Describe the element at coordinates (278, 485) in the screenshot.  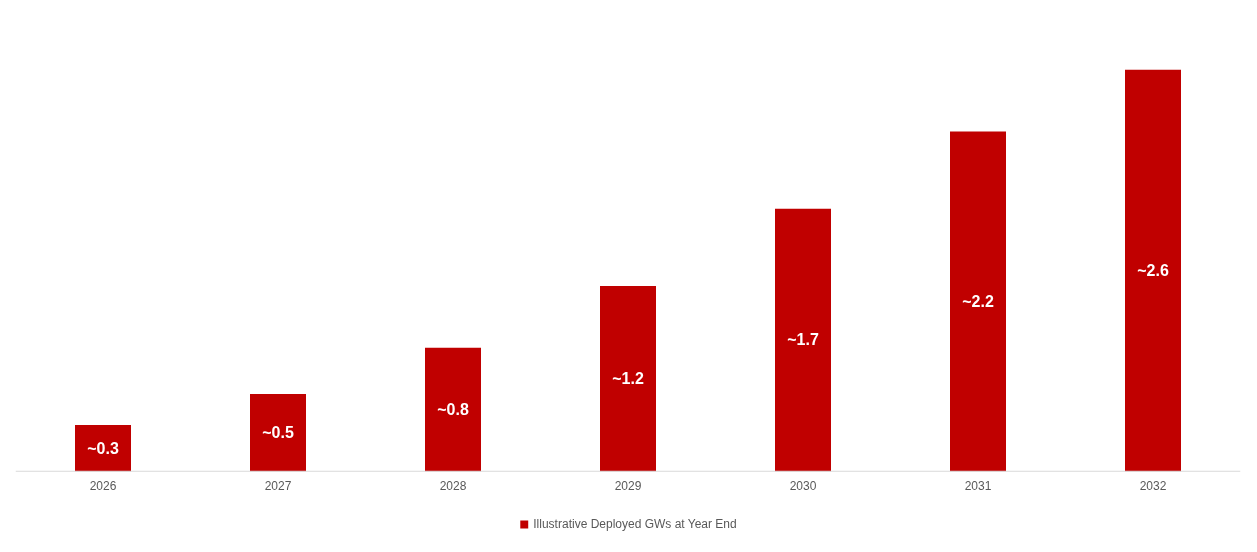
I see `x-tick-label: 2027` at that location.